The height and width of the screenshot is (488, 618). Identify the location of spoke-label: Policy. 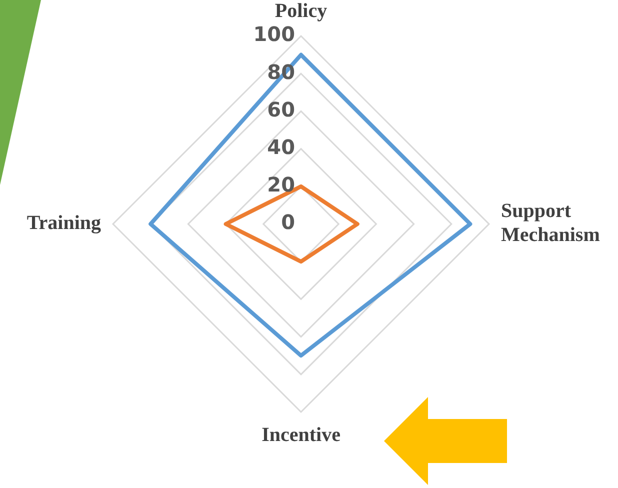
(301, 11).